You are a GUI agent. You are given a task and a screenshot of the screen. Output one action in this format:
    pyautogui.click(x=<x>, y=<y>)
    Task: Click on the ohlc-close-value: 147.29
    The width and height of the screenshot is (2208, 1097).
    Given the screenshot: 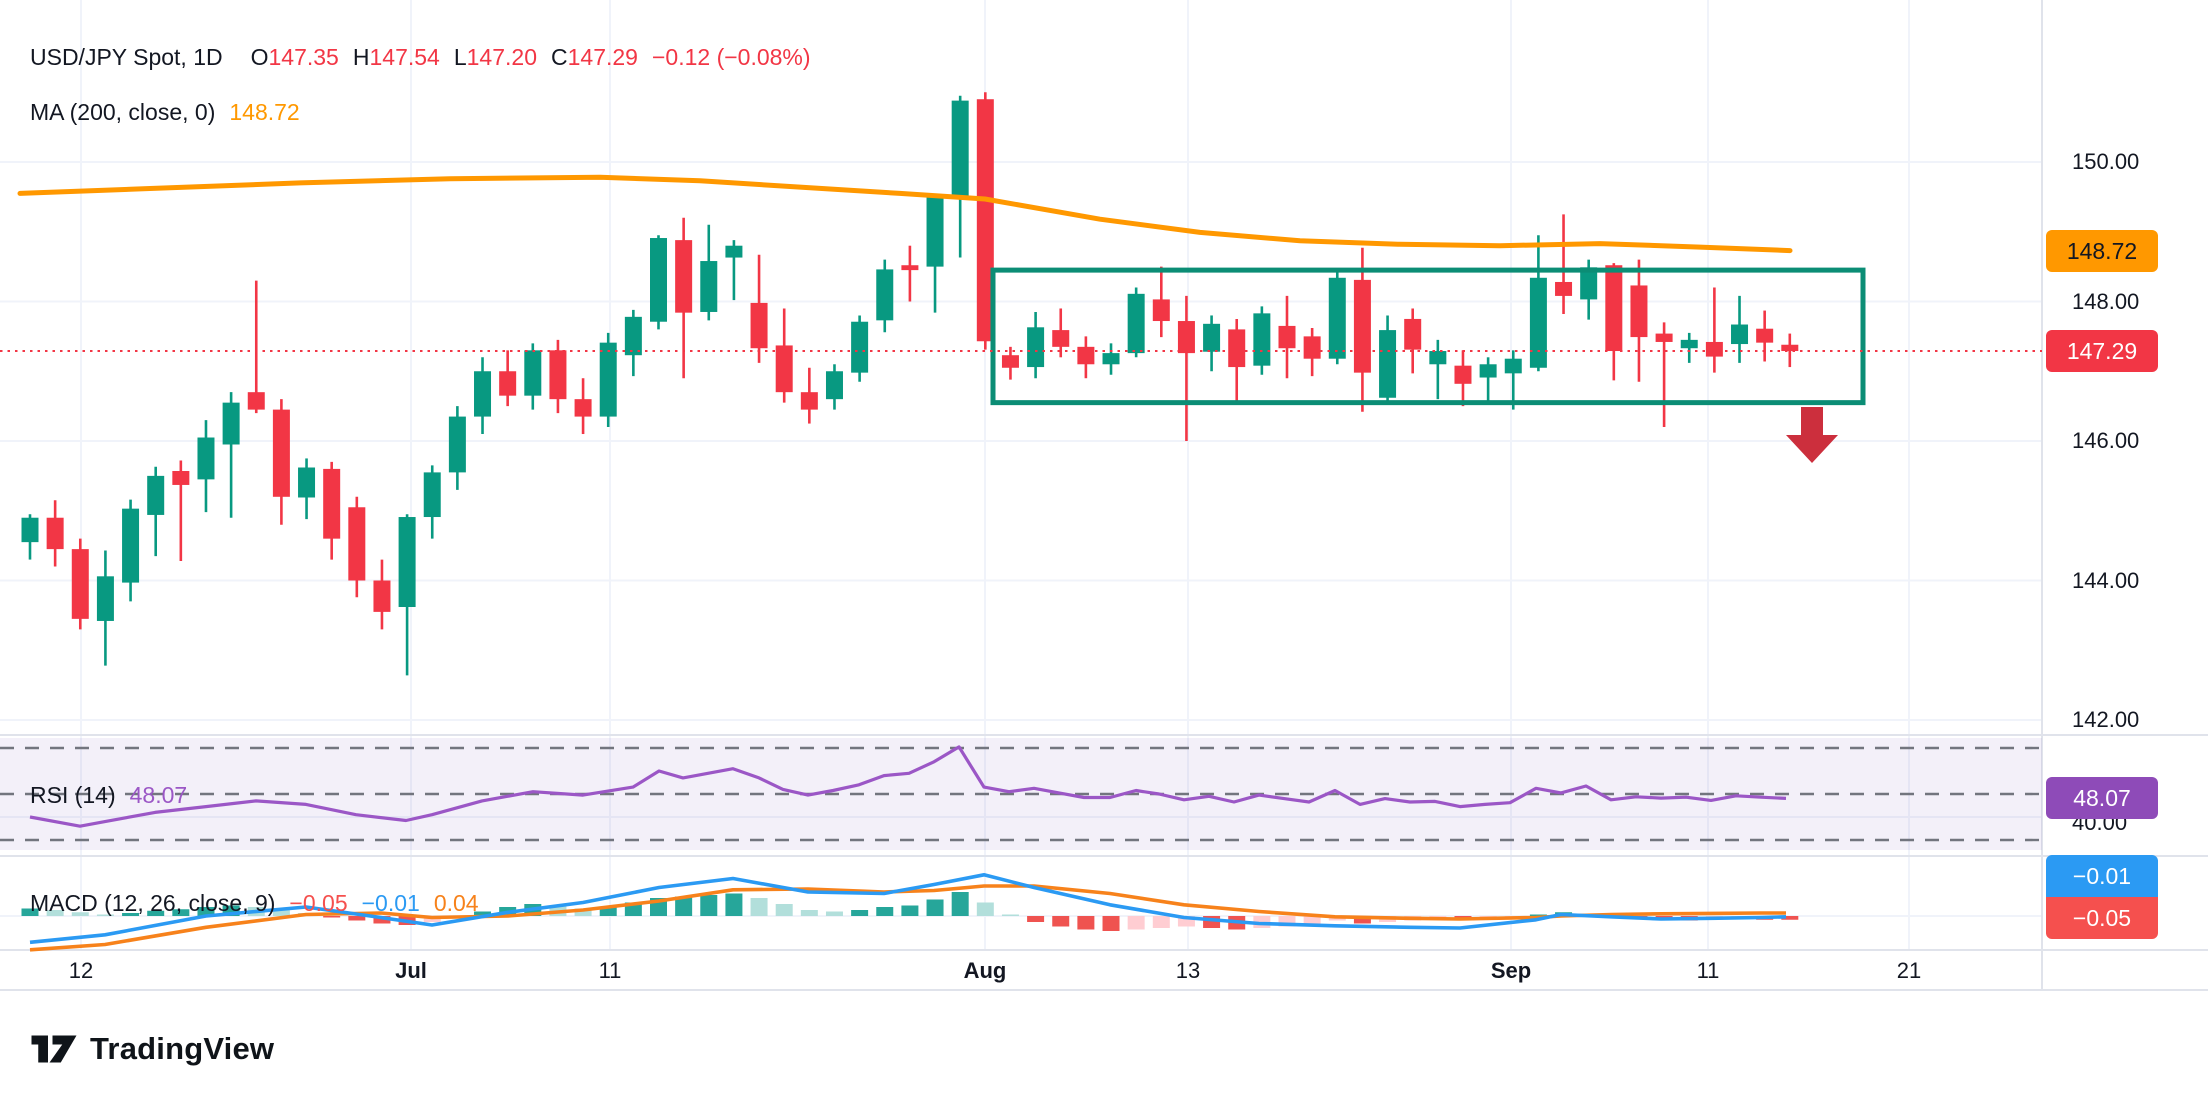 What is the action you would take?
    pyautogui.click(x=602, y=57)
    